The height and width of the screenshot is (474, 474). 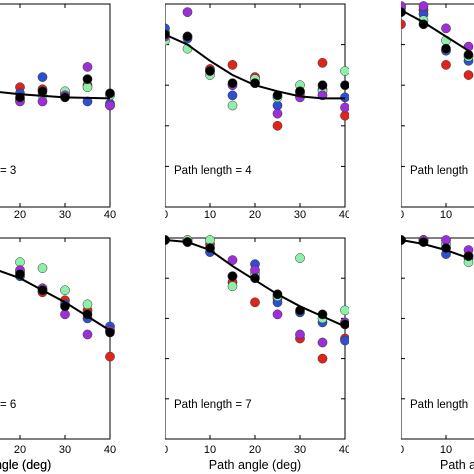 I want to click on panel-label: = 6, so click(x=8, y=405).